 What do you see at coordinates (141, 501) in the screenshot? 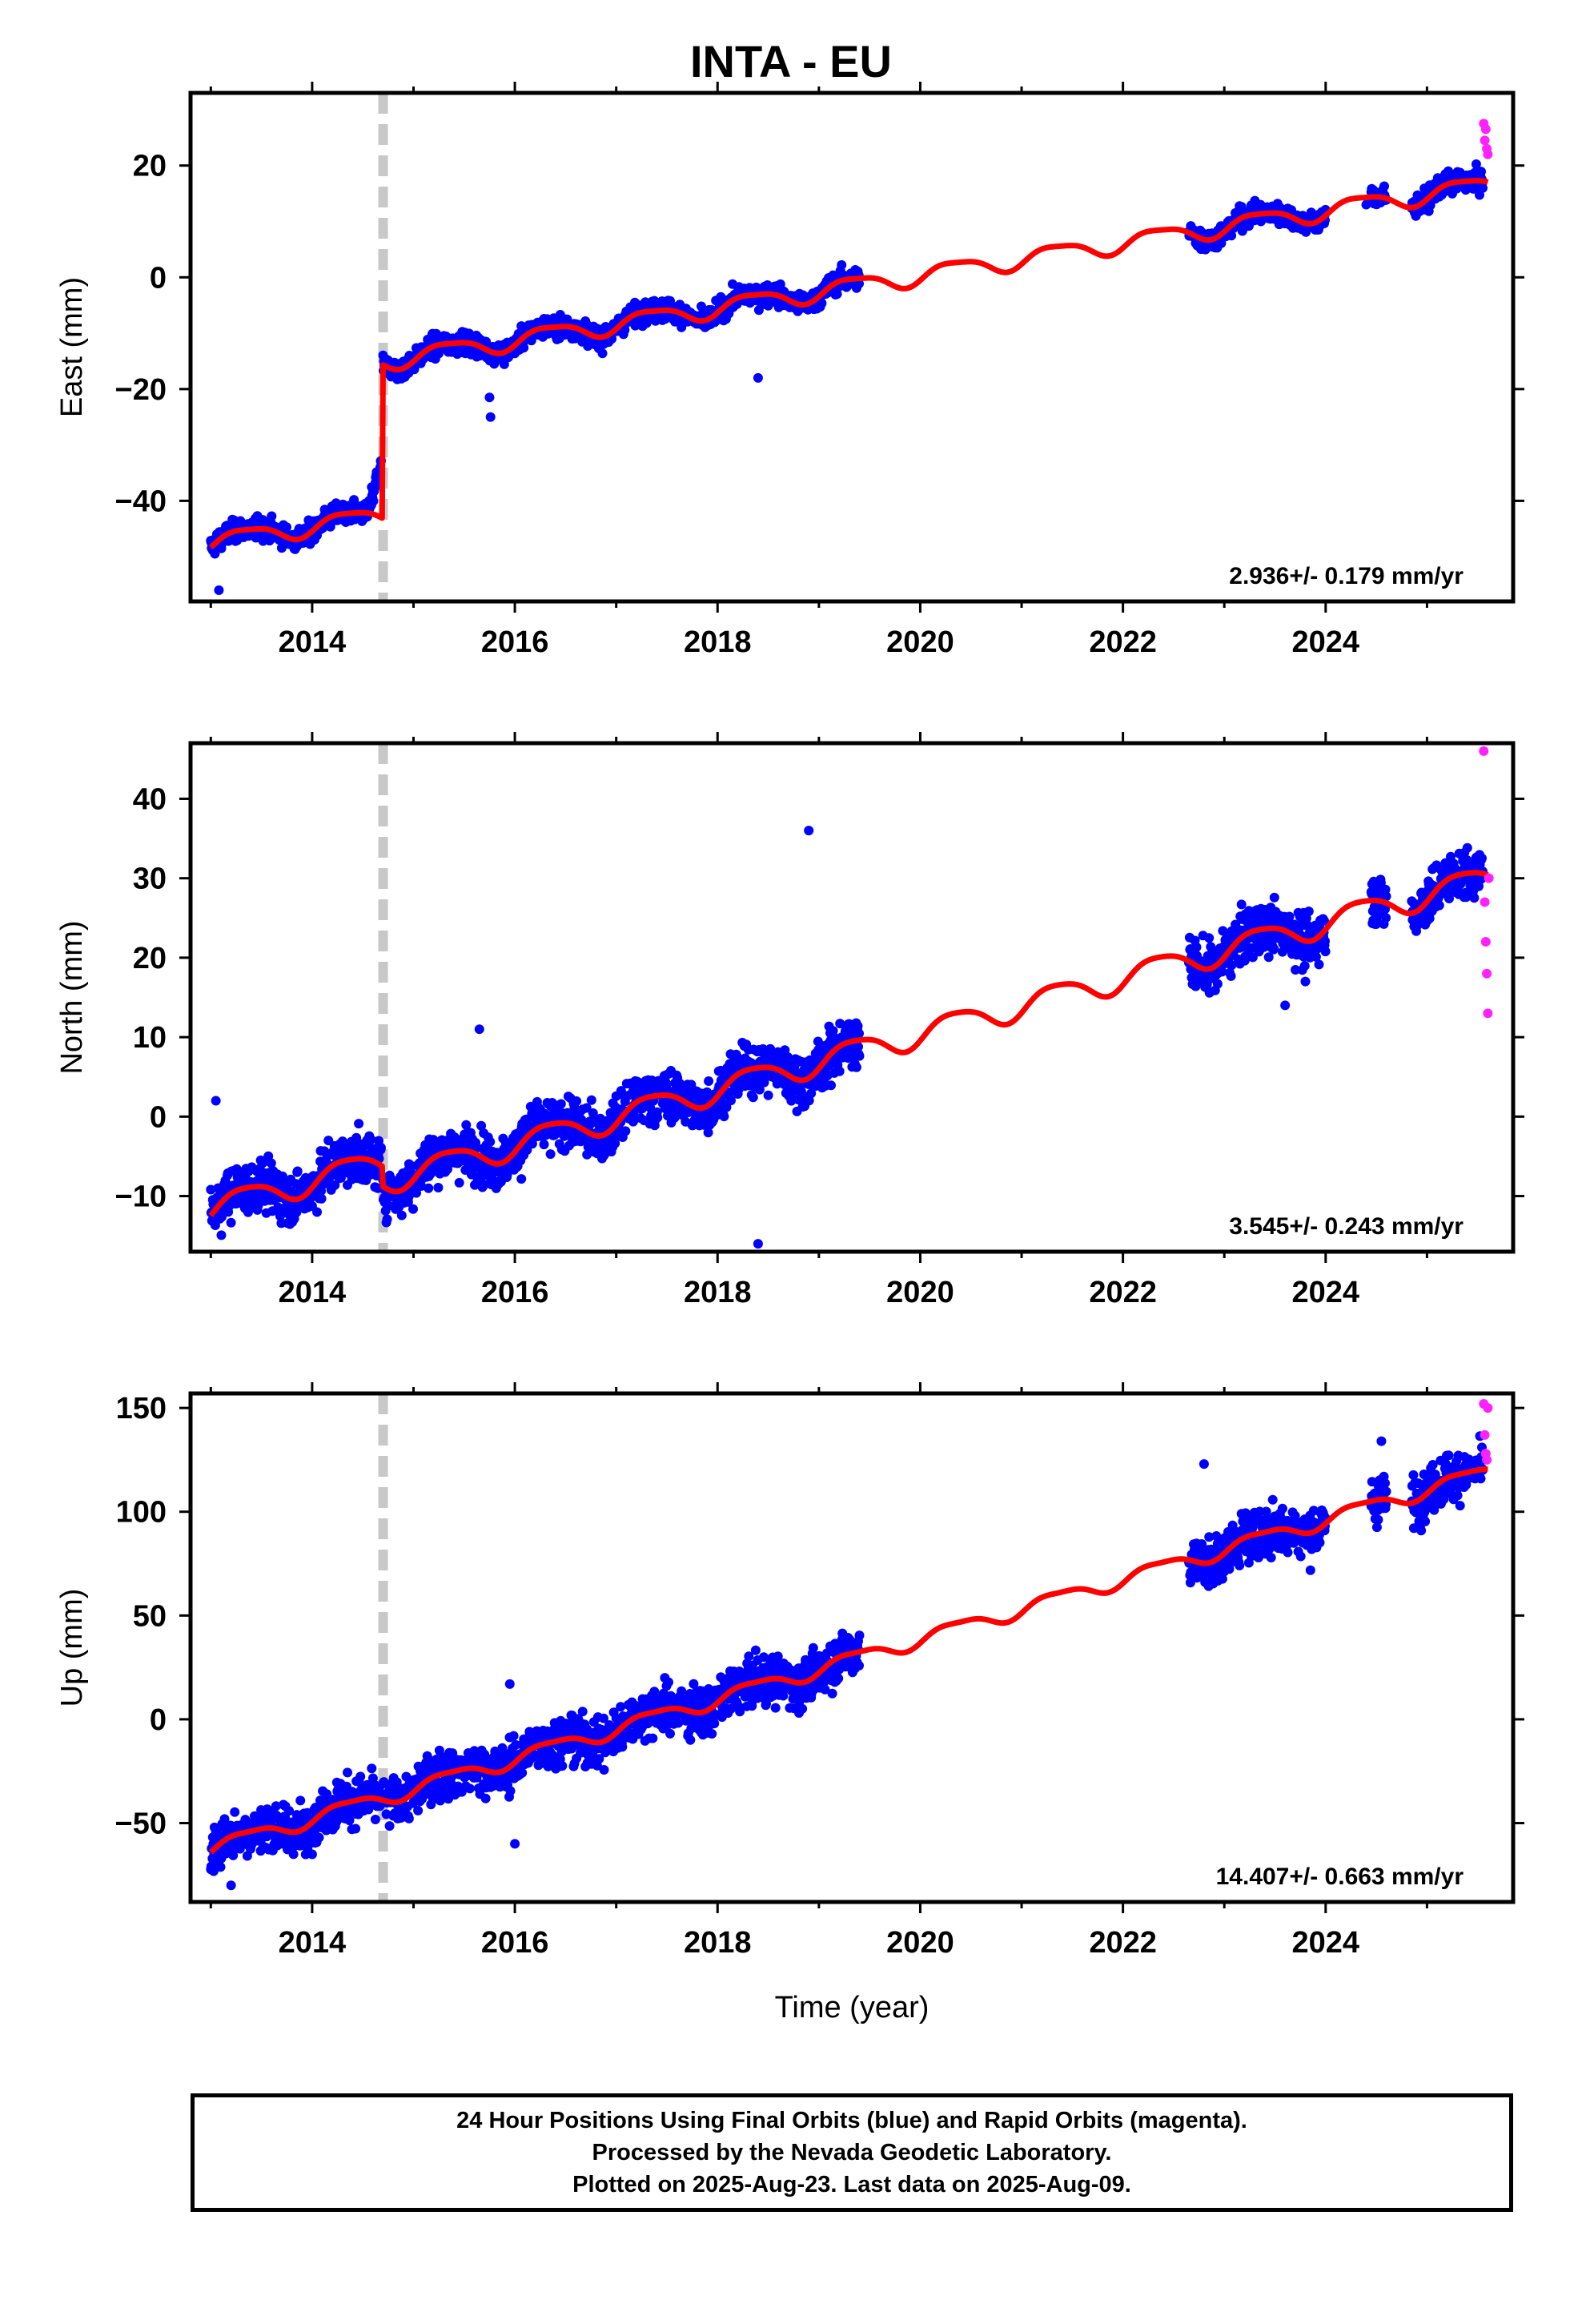
I see `y-tick-label: −40` at bounding box center [141, 501].